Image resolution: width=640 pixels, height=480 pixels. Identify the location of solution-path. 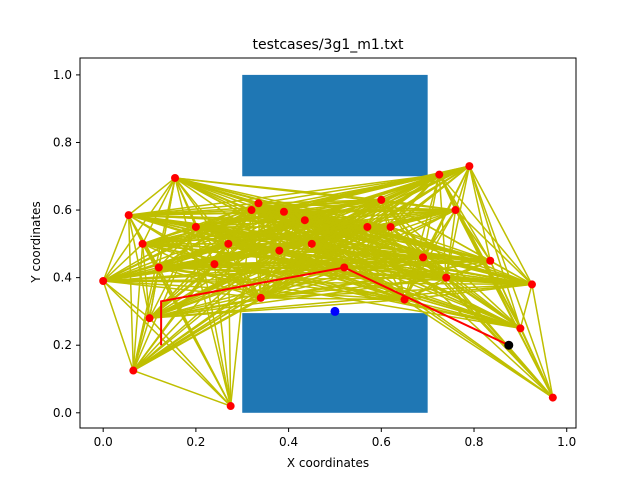
(335, 306).